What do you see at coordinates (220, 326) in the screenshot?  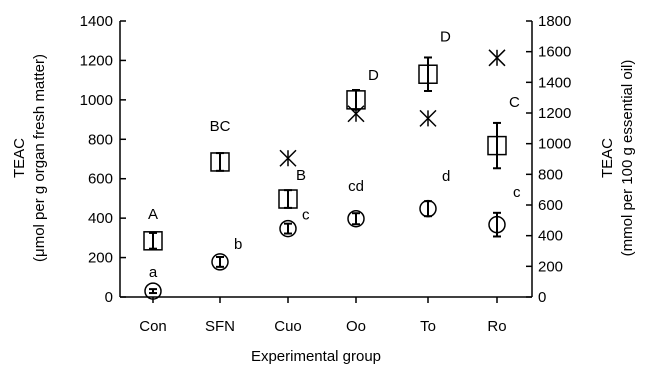 I see `x-tick-label: SFN` at bounding box center [220, 326].